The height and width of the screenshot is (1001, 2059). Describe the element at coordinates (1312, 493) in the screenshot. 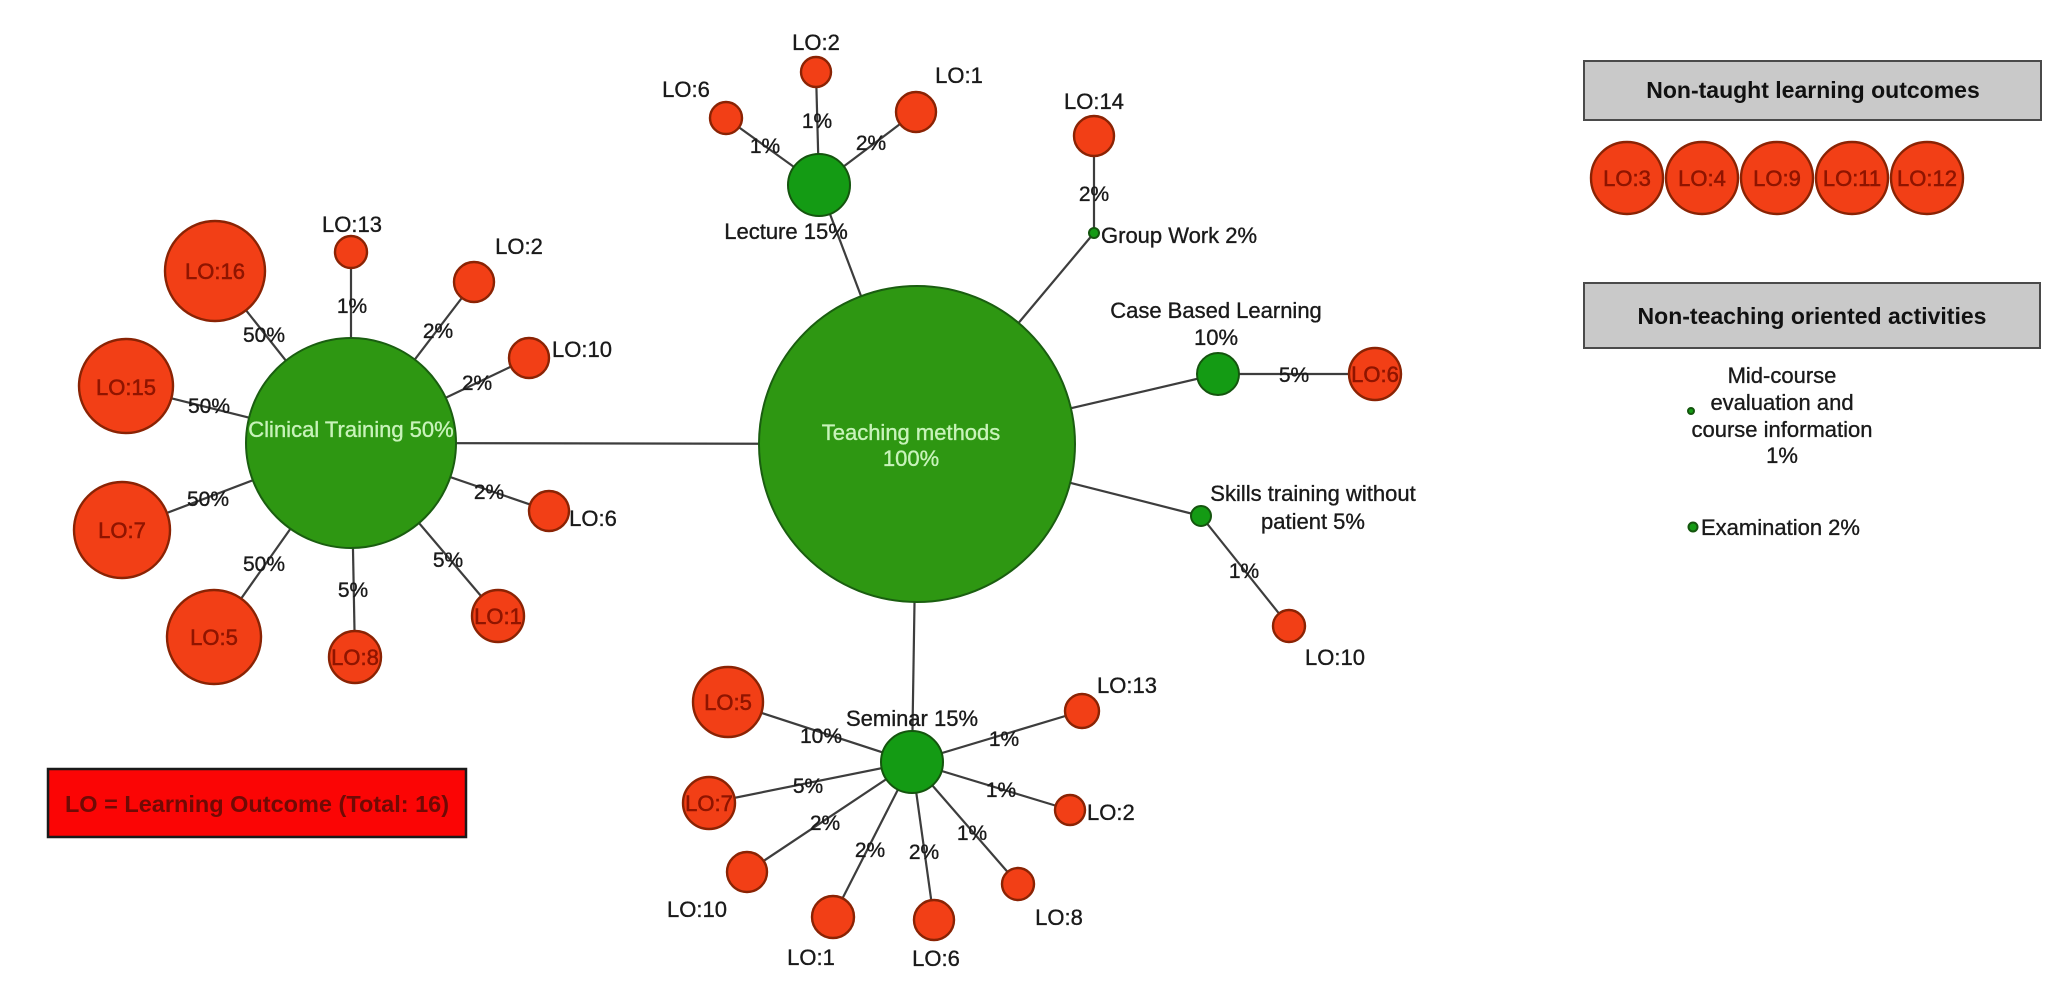

I see `svg-text: Skills training without` at that location.